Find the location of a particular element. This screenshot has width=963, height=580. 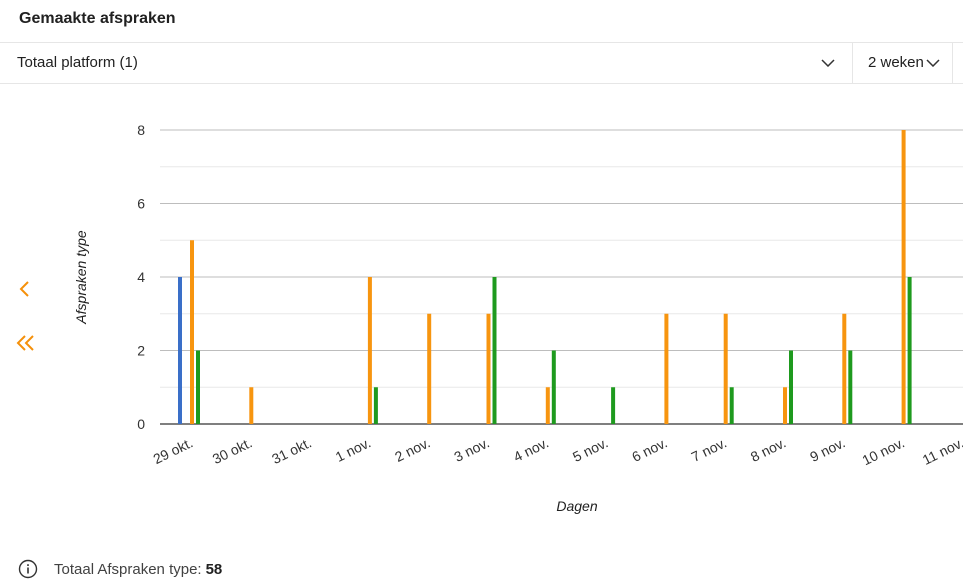

x-tick-label: 8 nov. is located at coordinates (768, 449).